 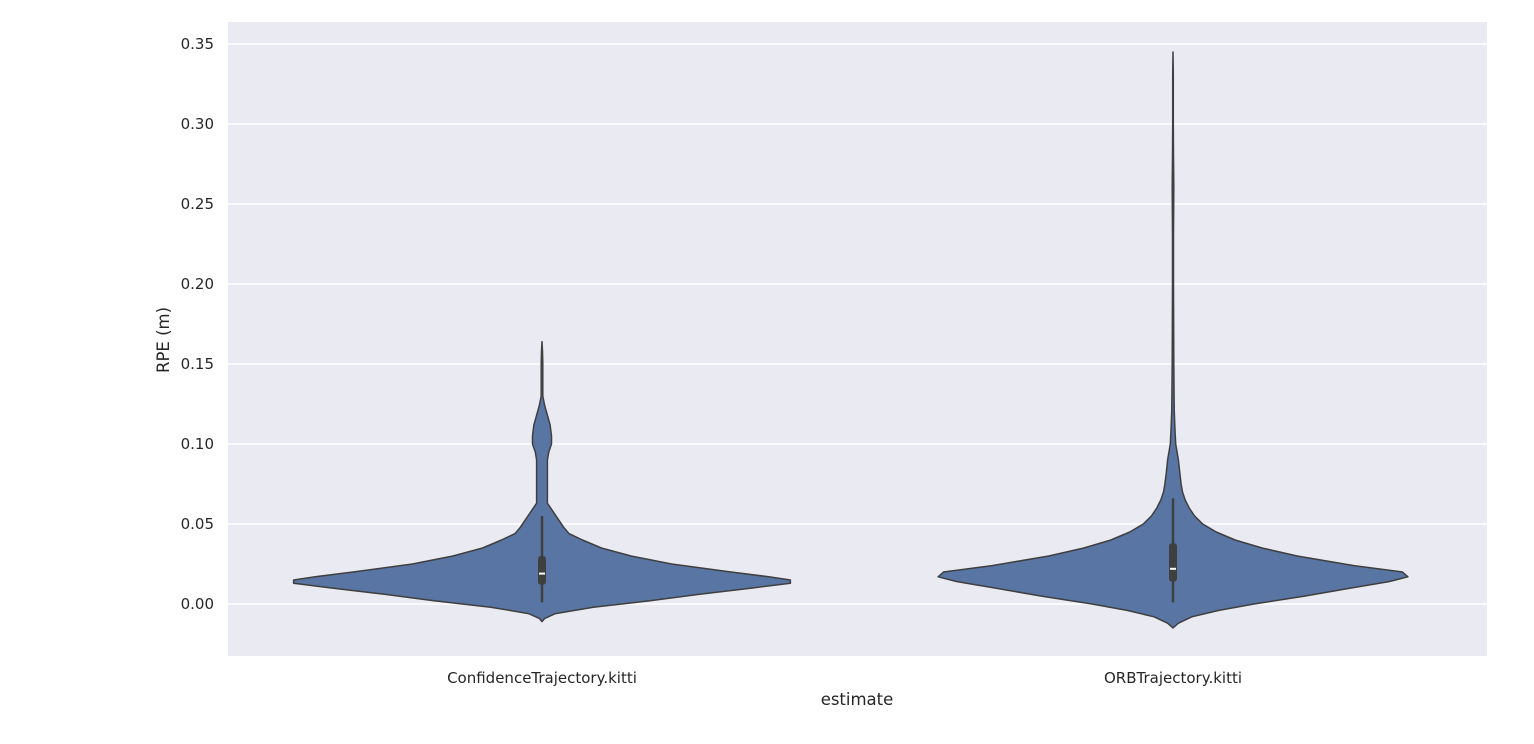 I want to click on violin-body, so click(x=542, y=481).